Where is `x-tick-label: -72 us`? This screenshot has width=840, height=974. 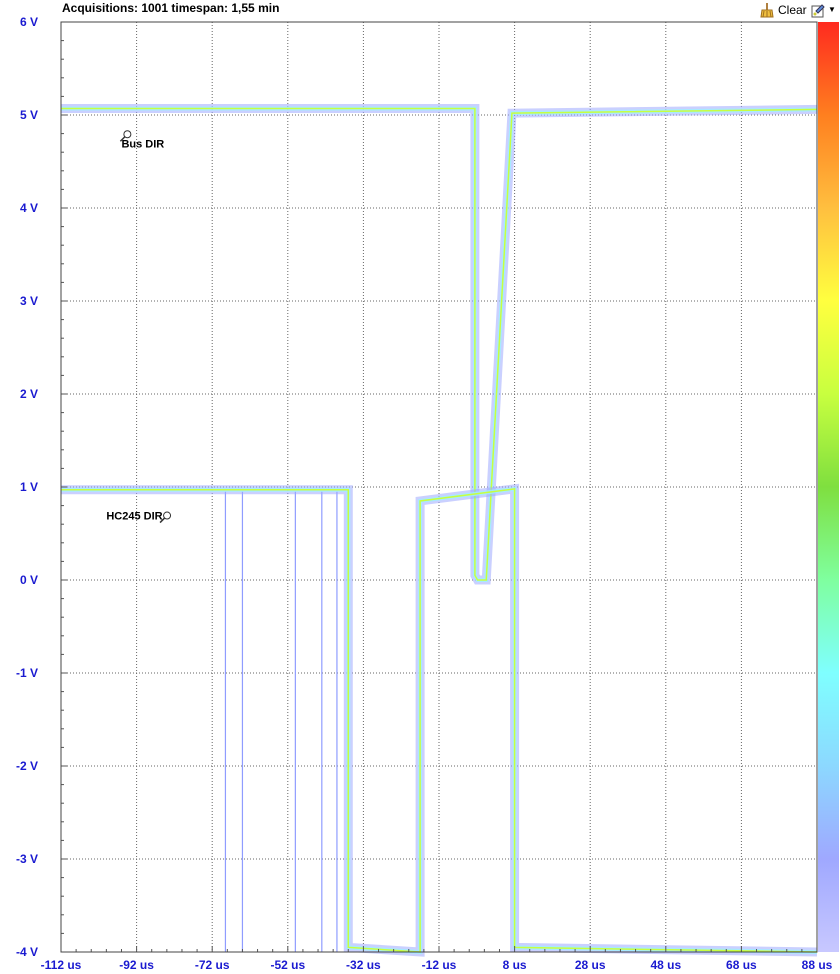
x-tick-label: -72 us is located at coordinates (212, 965).